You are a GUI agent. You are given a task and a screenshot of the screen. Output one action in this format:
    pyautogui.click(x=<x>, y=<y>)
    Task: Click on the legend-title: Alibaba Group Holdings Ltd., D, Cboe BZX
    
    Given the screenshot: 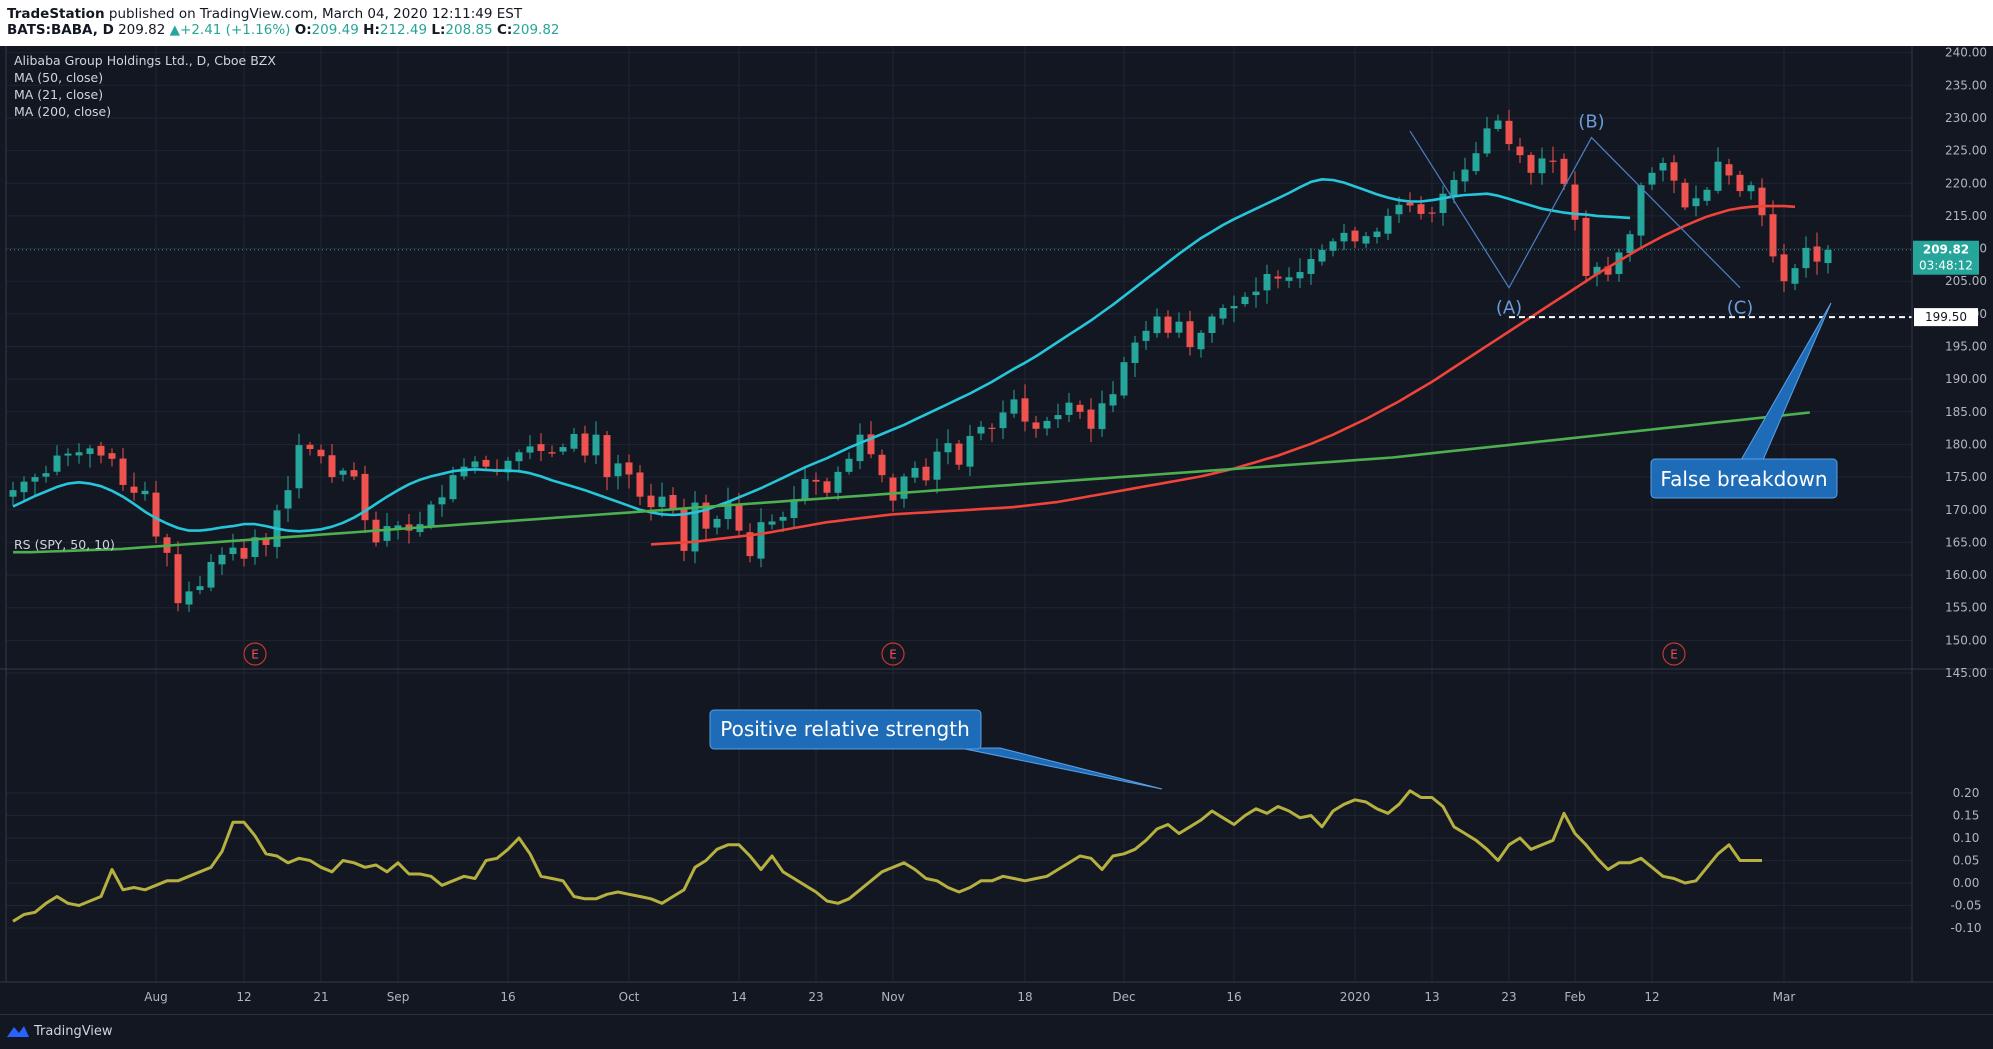 What is the action you would take?
    pyautogui.click(x=145, y=60)
    